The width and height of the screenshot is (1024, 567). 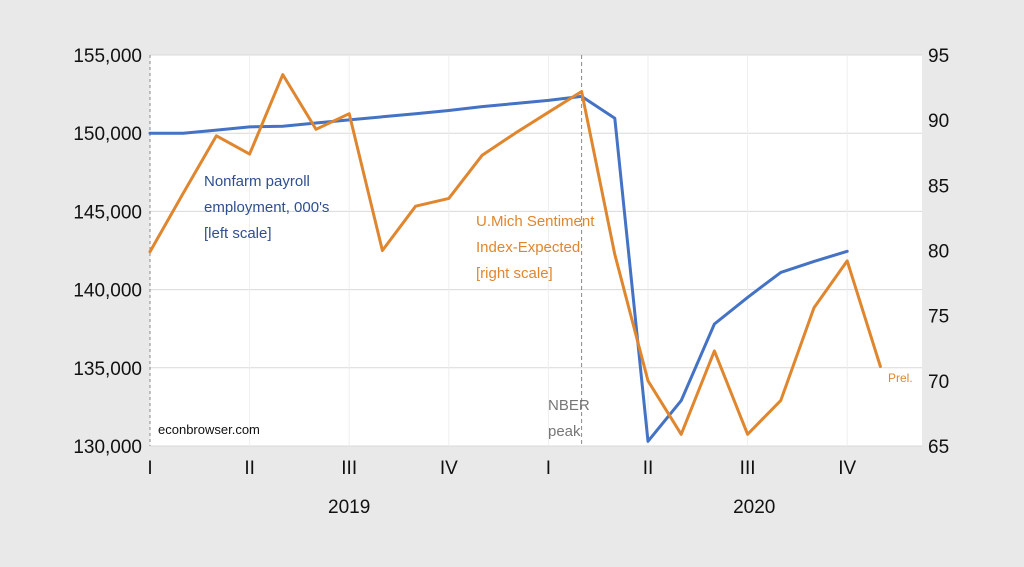 What do you see at coordinates (528, 247) in the screenshot?
I see `sentiment-label-line2: Index-Expected` at bounding box center [528, 247].